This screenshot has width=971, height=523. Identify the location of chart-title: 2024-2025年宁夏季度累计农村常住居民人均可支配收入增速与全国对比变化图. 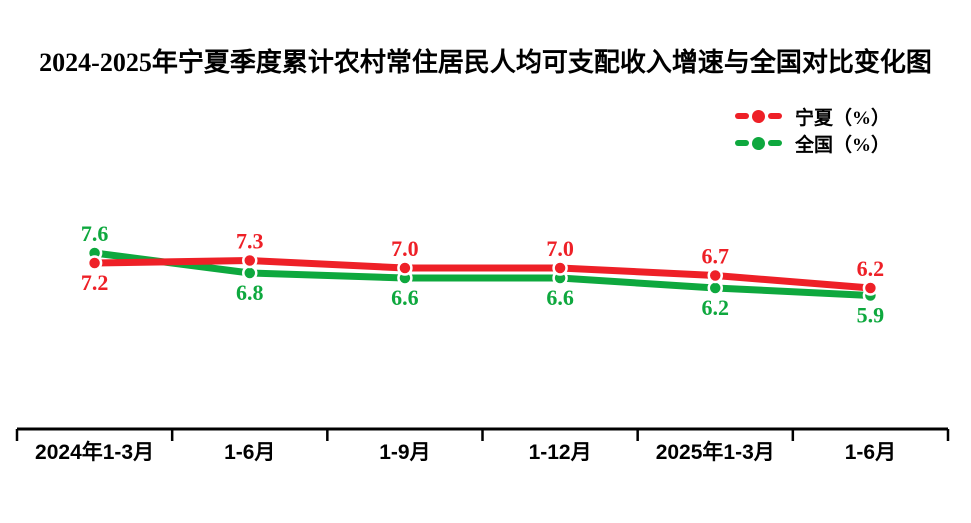
(485, 62).